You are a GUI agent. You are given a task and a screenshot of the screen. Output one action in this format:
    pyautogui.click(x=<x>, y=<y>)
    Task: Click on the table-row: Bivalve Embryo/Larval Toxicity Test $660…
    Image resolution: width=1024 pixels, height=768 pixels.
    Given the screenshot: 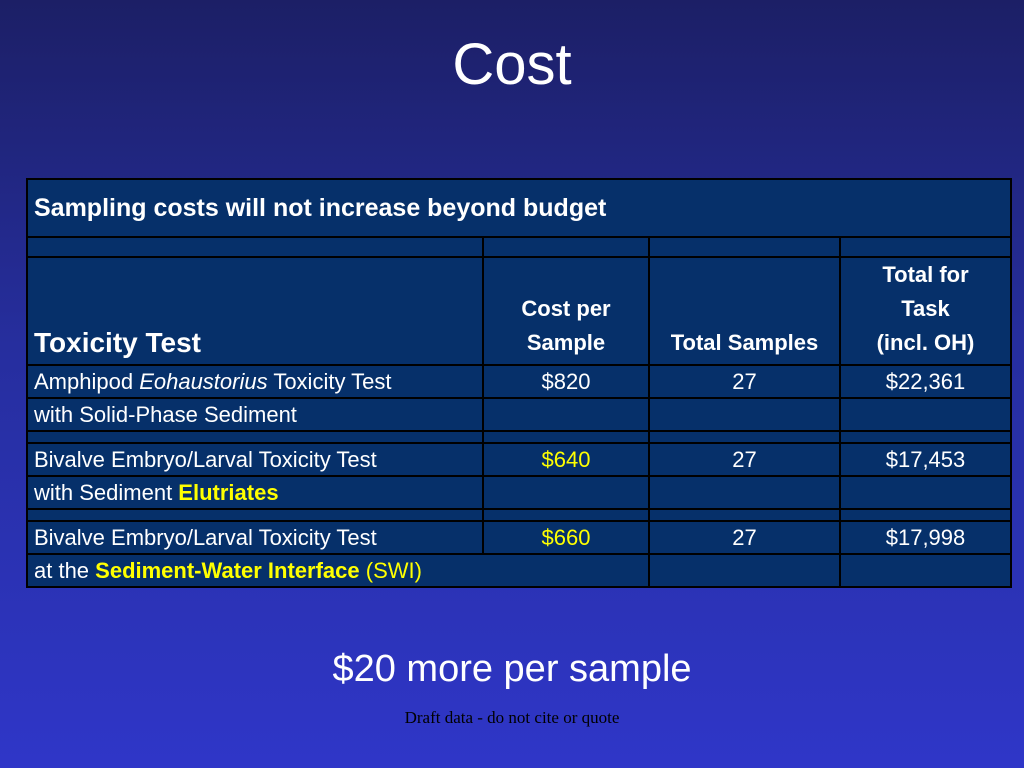 What is the action you would take?
    pyautogui.click(x=519, y=537)
    